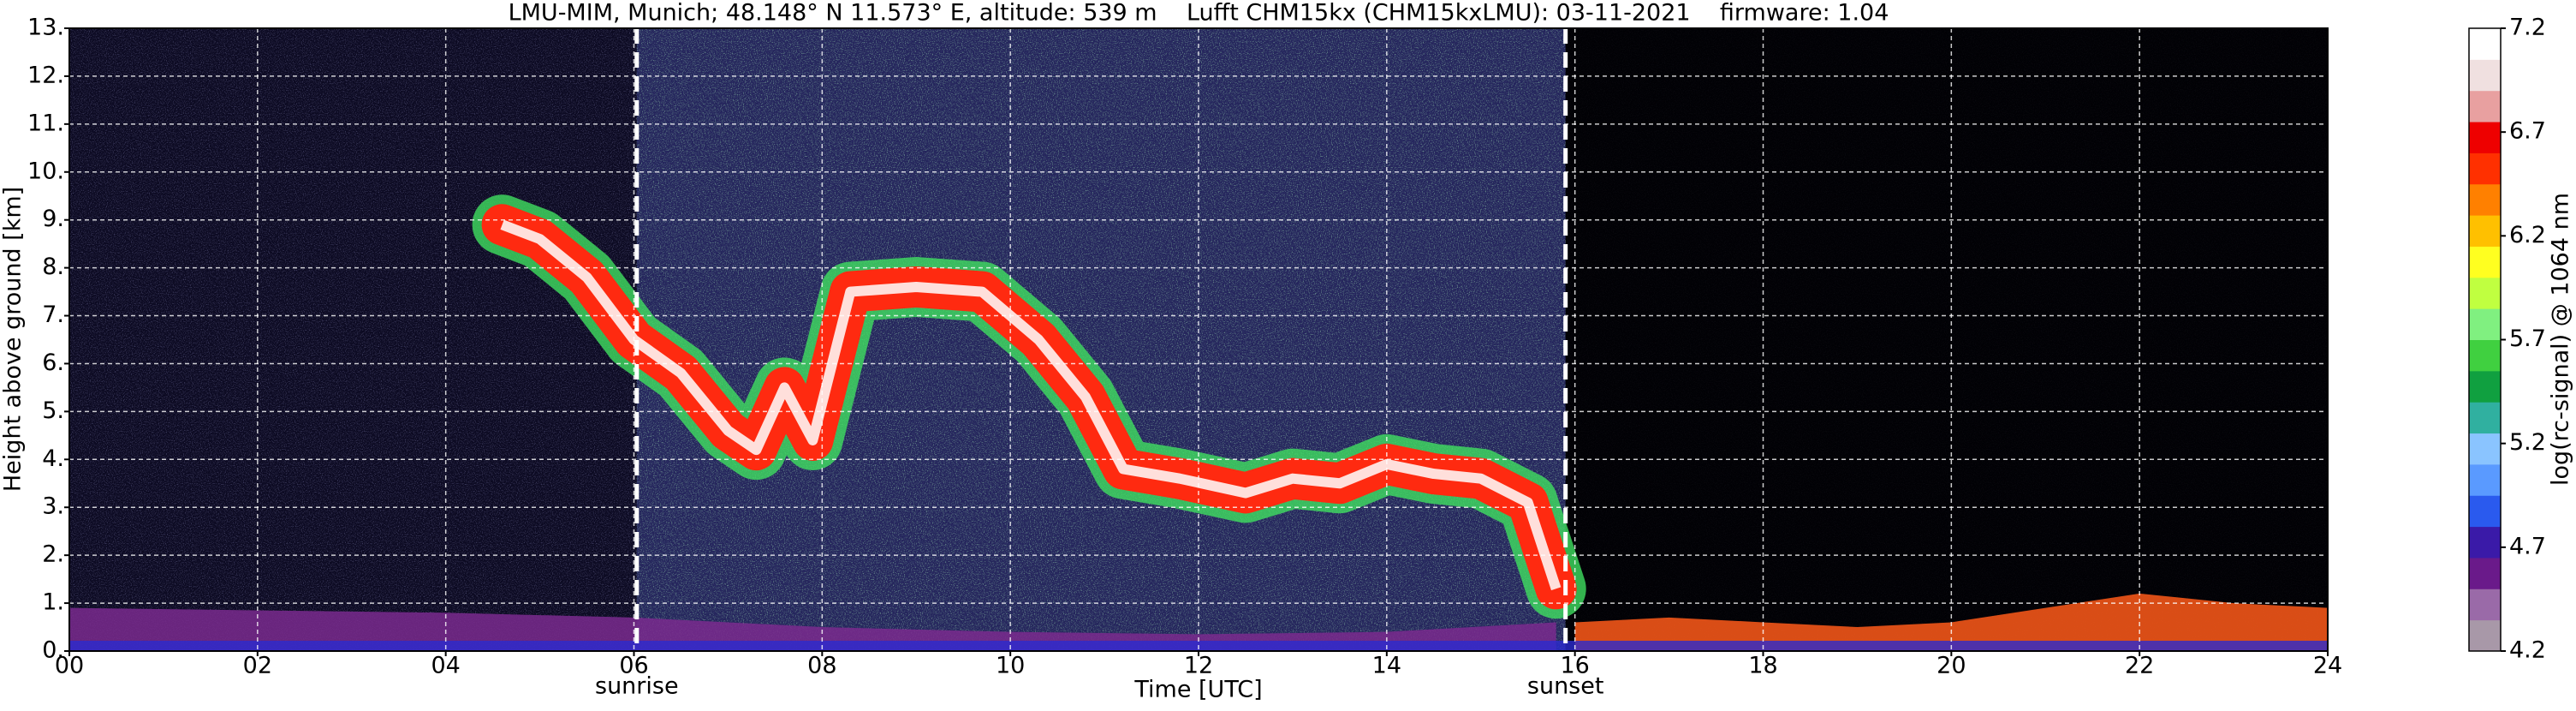 The image size is (2576, 711). Describe the element at coordinates (53, 363) in the screenshot. I see `y-tick-label: 6.` at that location.